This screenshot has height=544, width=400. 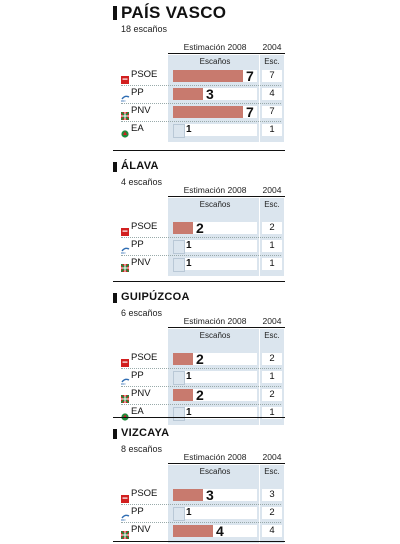 I want to click on year-2004-value: 4, so click(x=272, y=531).